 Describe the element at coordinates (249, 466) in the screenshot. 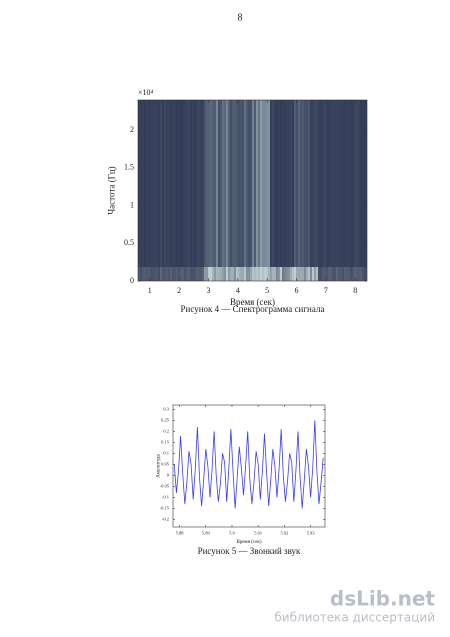

I see `plot-frame` at that location.